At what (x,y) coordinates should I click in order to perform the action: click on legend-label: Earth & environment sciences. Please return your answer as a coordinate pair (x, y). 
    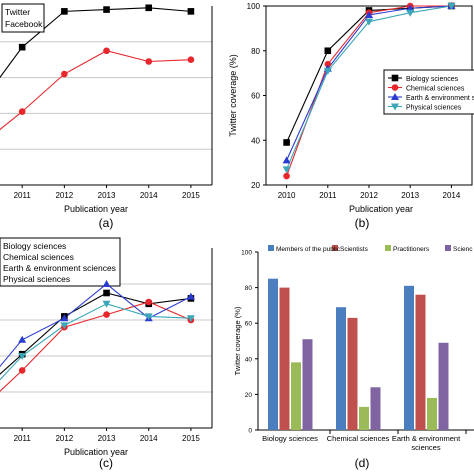
    Looking at the image, I should click on (59, 268).